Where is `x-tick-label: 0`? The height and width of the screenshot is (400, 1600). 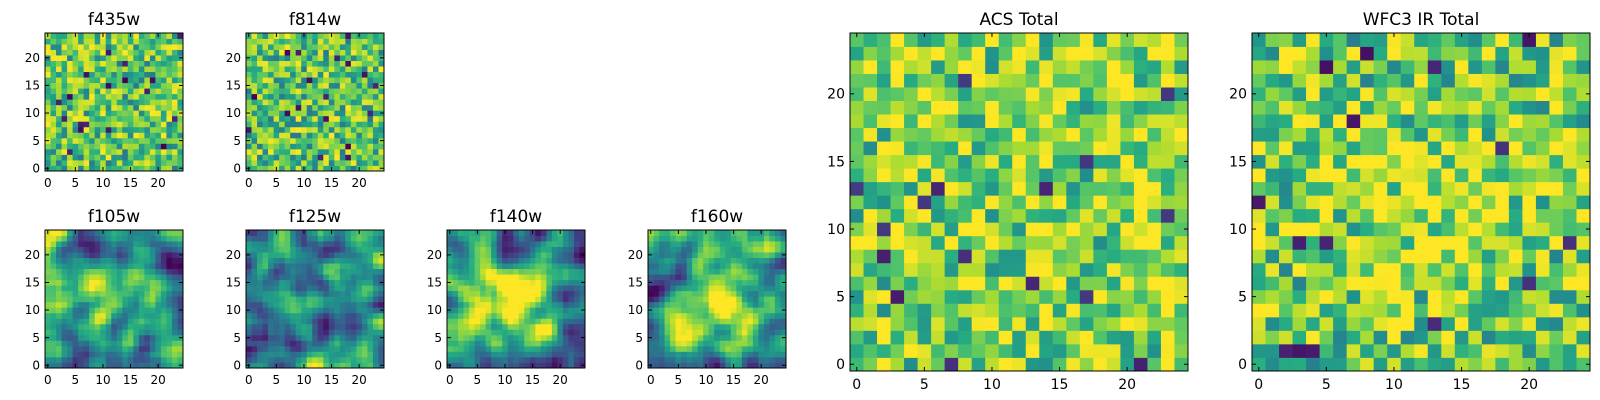
x-tick-label: 0 is located at coordinates (48, 183).